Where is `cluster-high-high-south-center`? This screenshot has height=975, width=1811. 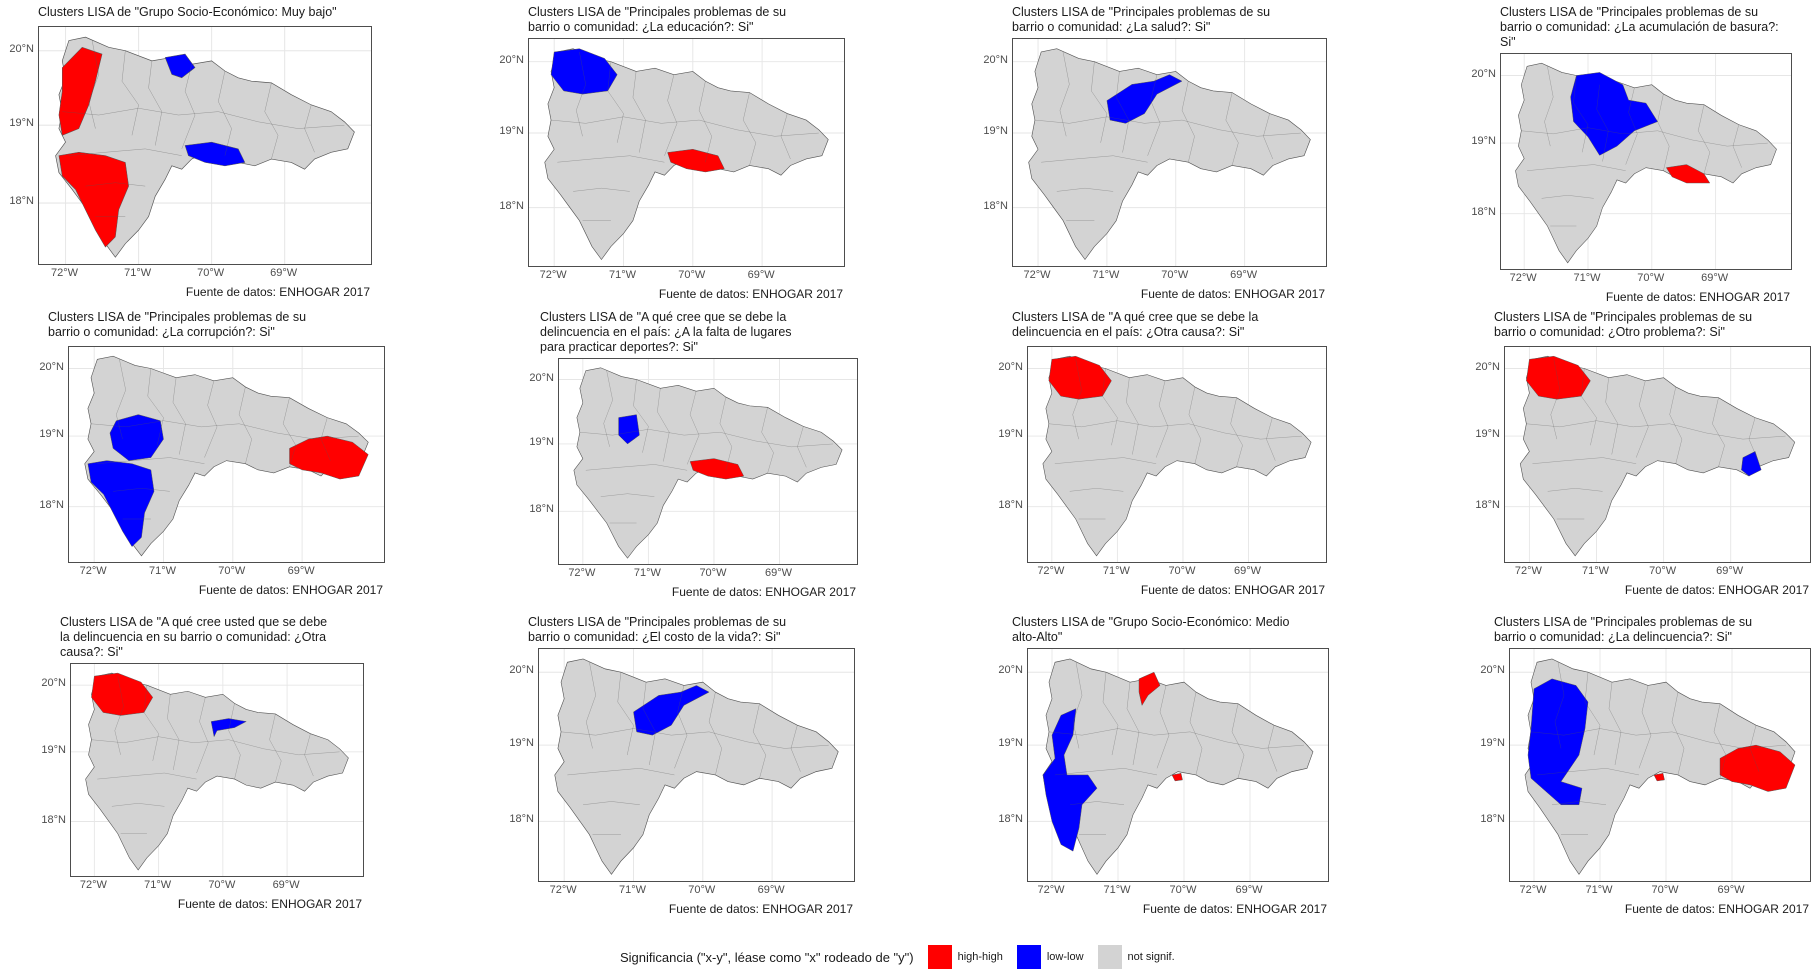
cluster-high-high-south-center is located at coordinates (696, 161).